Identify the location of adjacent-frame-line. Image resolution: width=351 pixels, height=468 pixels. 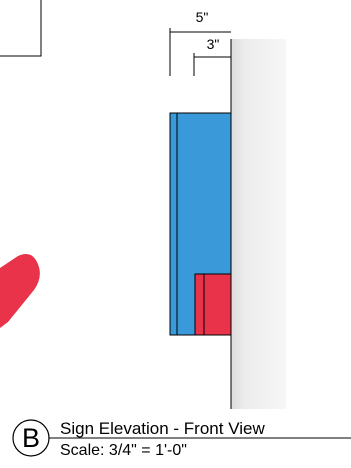
(21, 28).